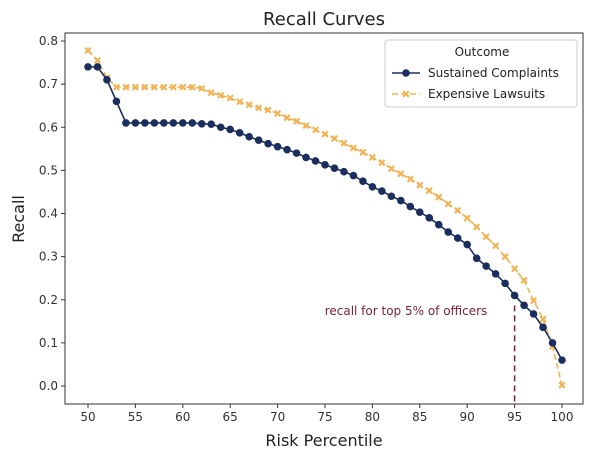 The width and height of the screenshot is (594, 460). Describe the element at coordinates (486, 94) in the screenshot. I see `legend-label-expensive-lawsuits: Expensive Lawsuits` at that location.